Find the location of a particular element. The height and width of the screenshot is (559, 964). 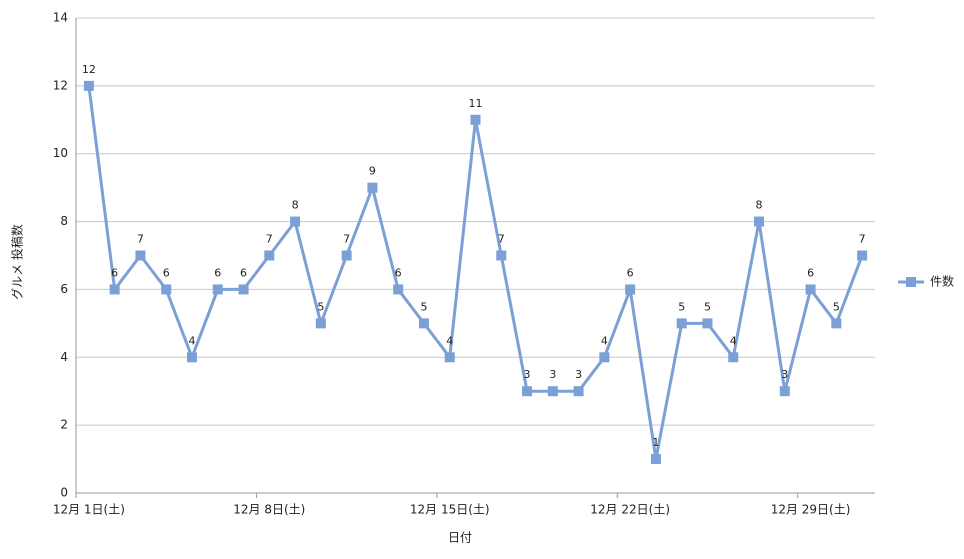

y-tick-label: 10 is located at coordinates (60, 153).